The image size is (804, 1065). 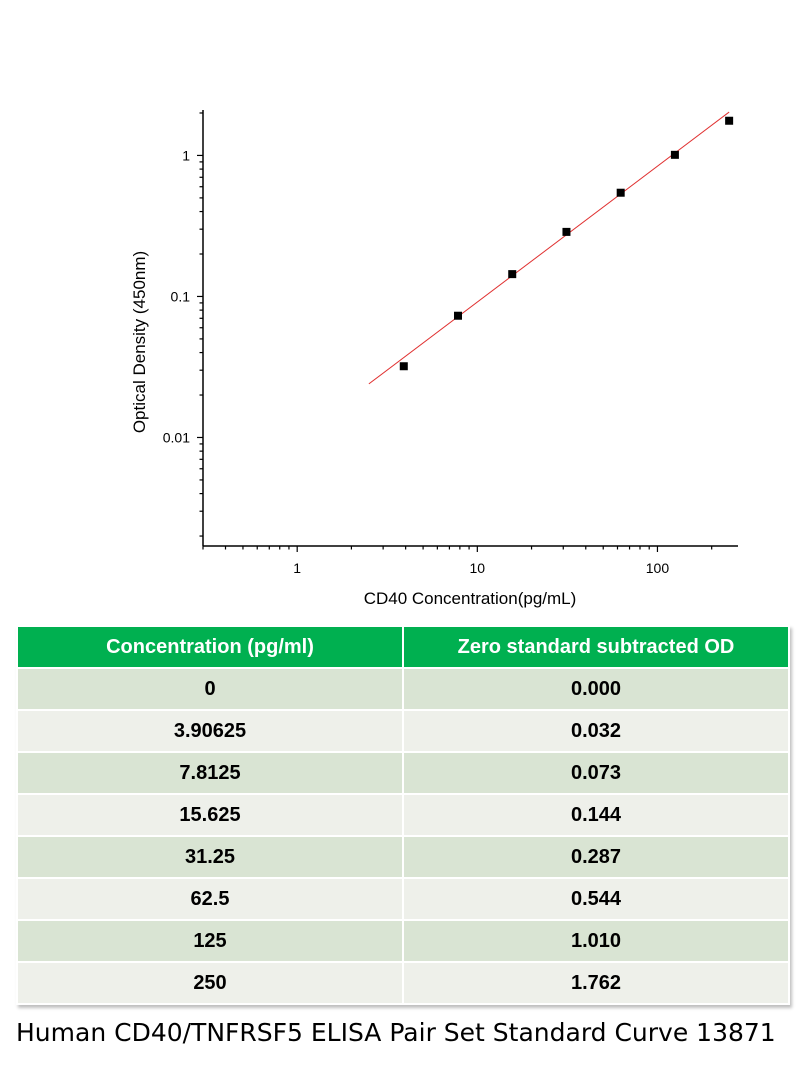 What do you see at coordinates (596, 983) in the screenshot?
I see `od-cell: 1.762` at bounding box center [596, 983].